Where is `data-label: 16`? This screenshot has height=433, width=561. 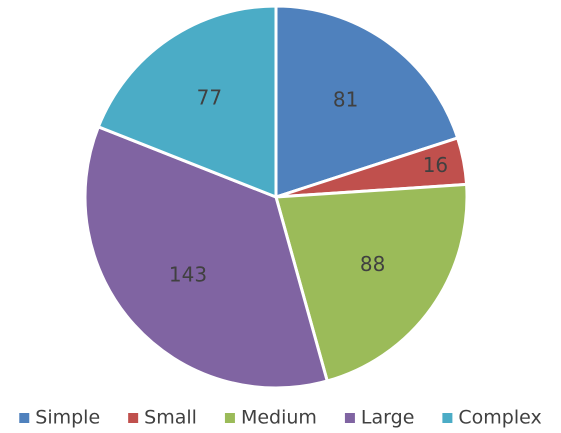 data-label: 16 is located at coordinates (435, 165).